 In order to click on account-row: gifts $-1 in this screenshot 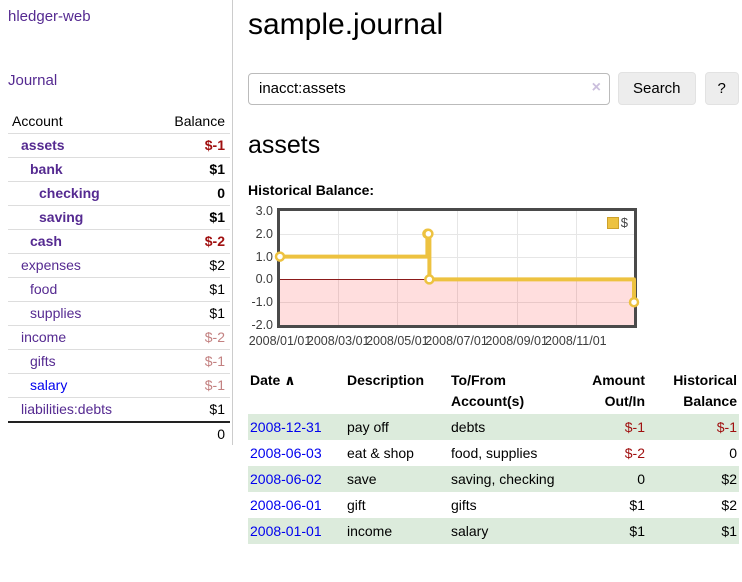, I will do `click(119, 361)`.